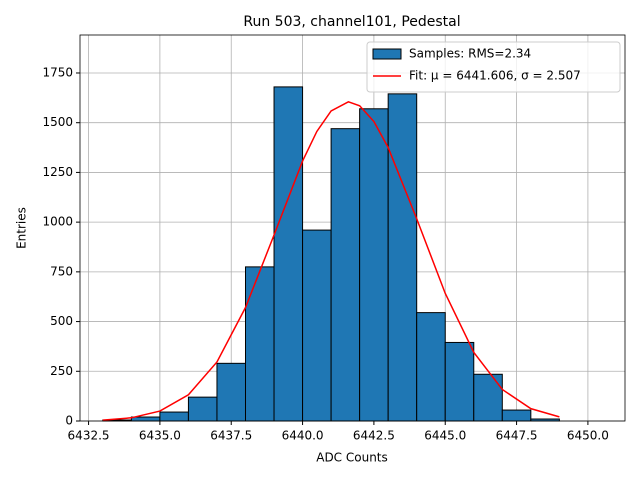  Describe the element at coordinates (351, 22) in the screenshot. I see `chart-title: Run 503, channel101, Pedestal` at that location.